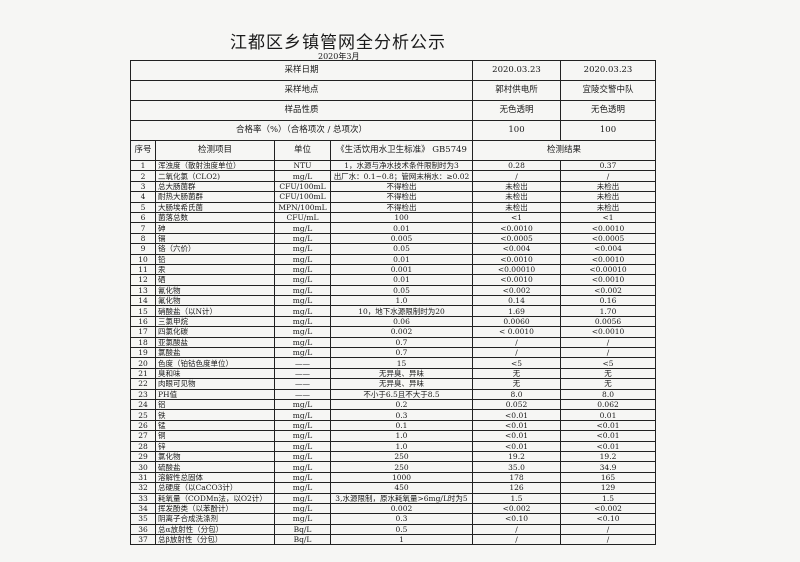  I want to click on row-no: 31, so click(143, 477).